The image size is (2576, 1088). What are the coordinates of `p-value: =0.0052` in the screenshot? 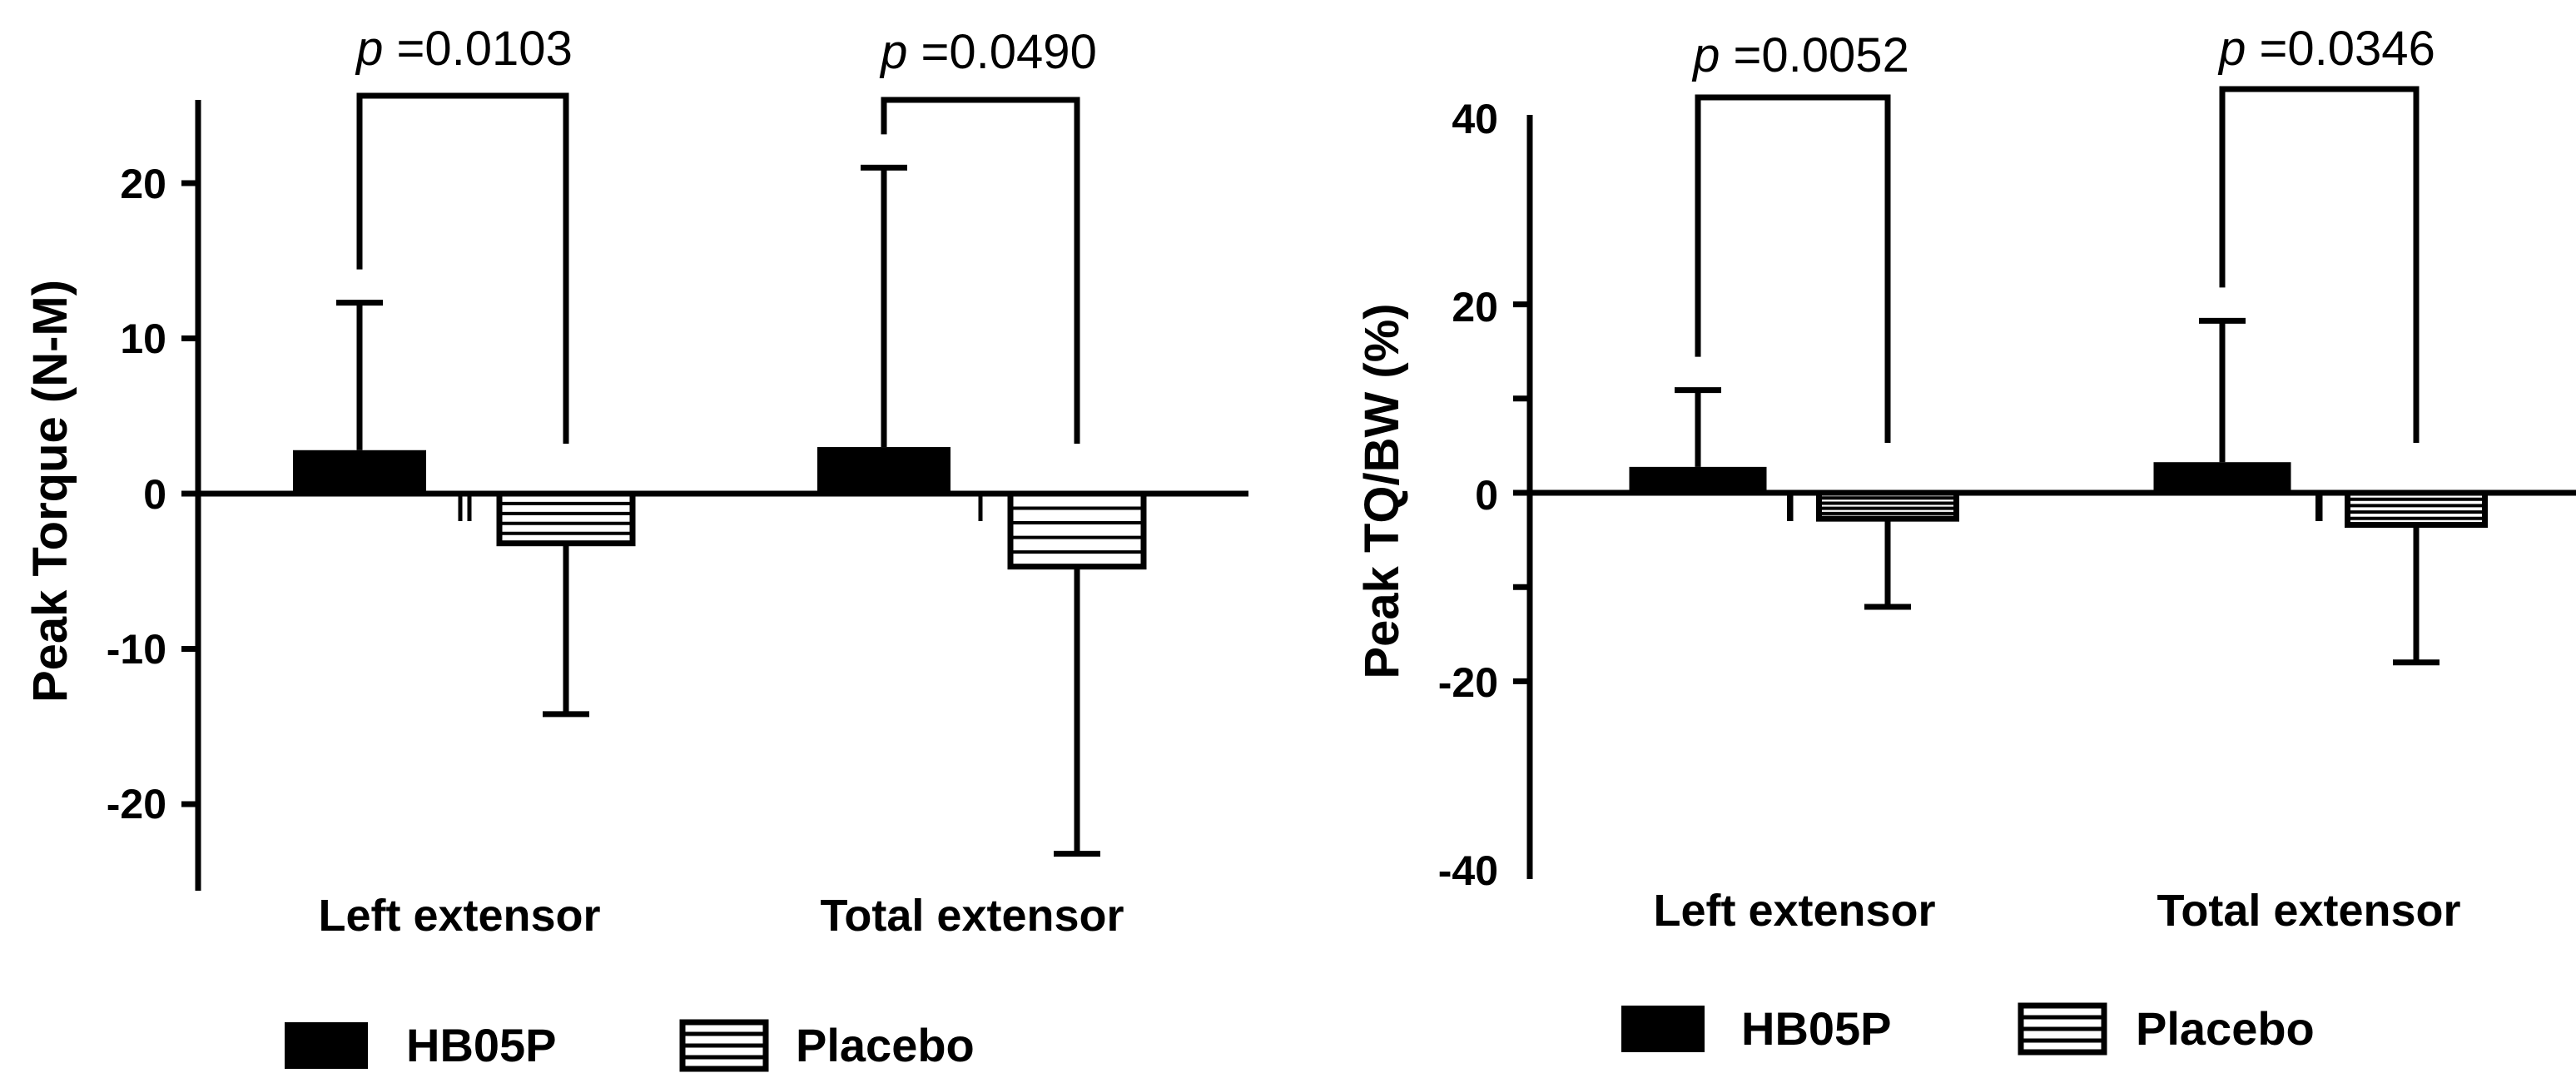 It's located at (1814, 55).